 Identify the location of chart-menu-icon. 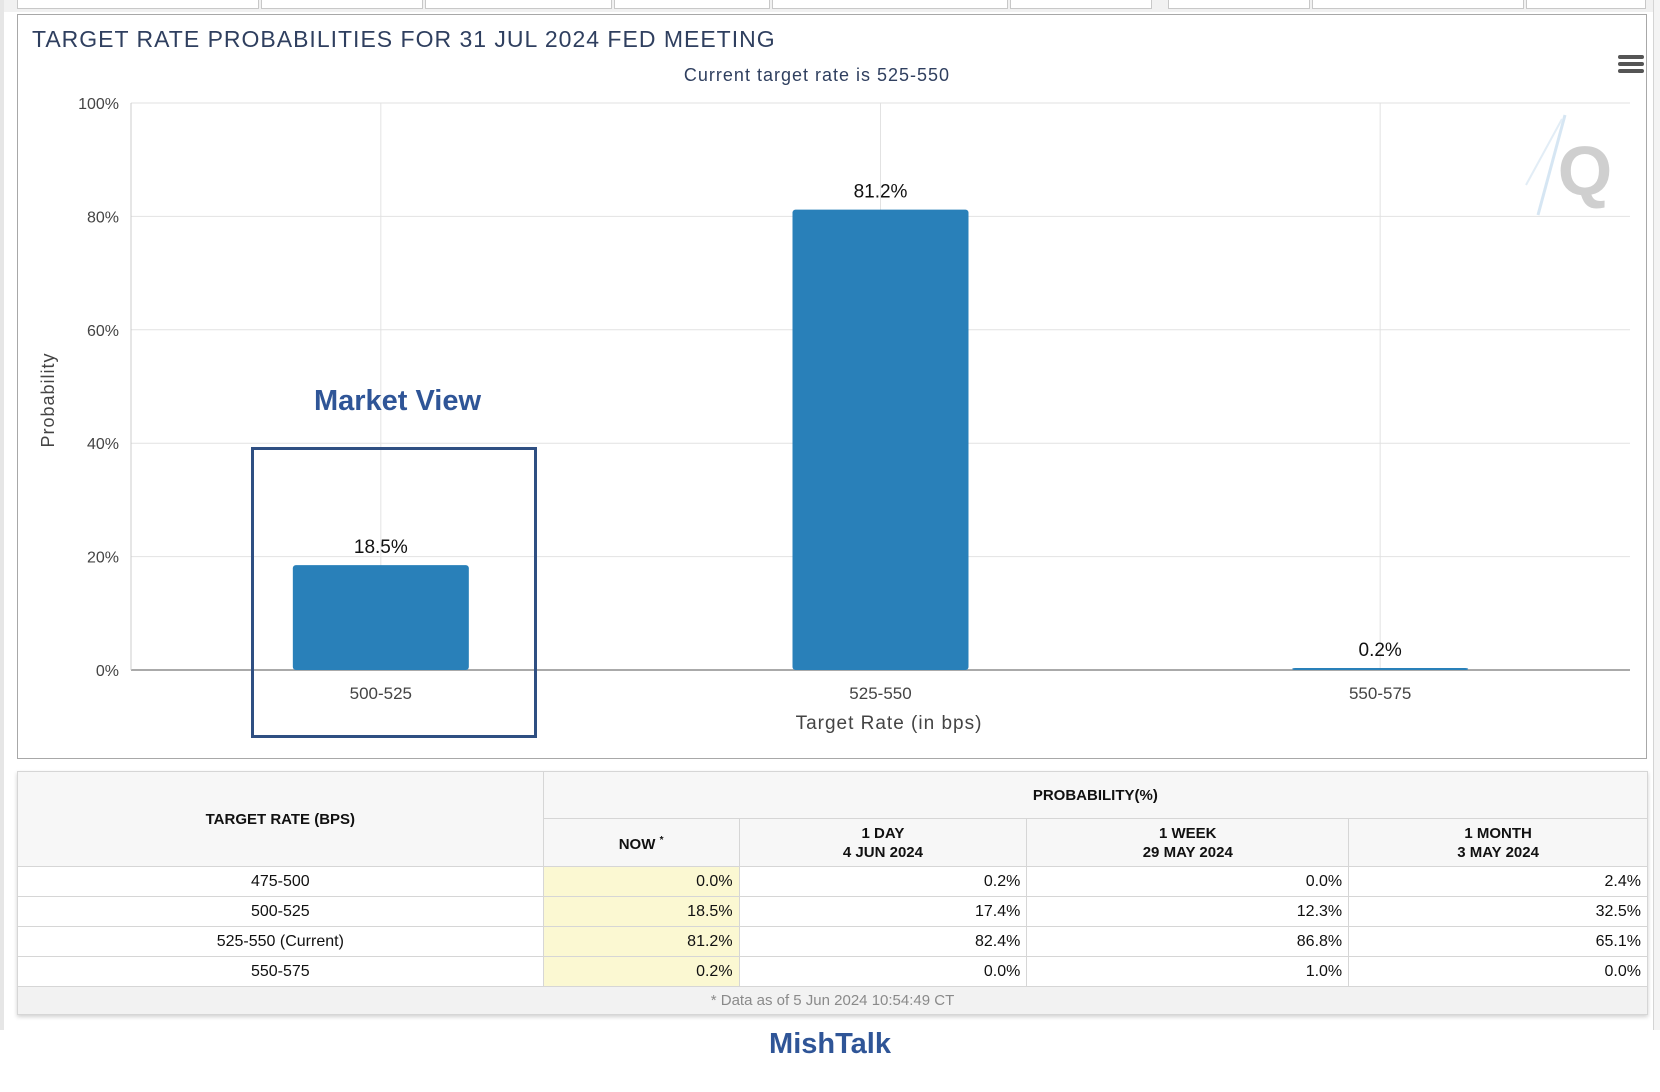
(1631, 66).